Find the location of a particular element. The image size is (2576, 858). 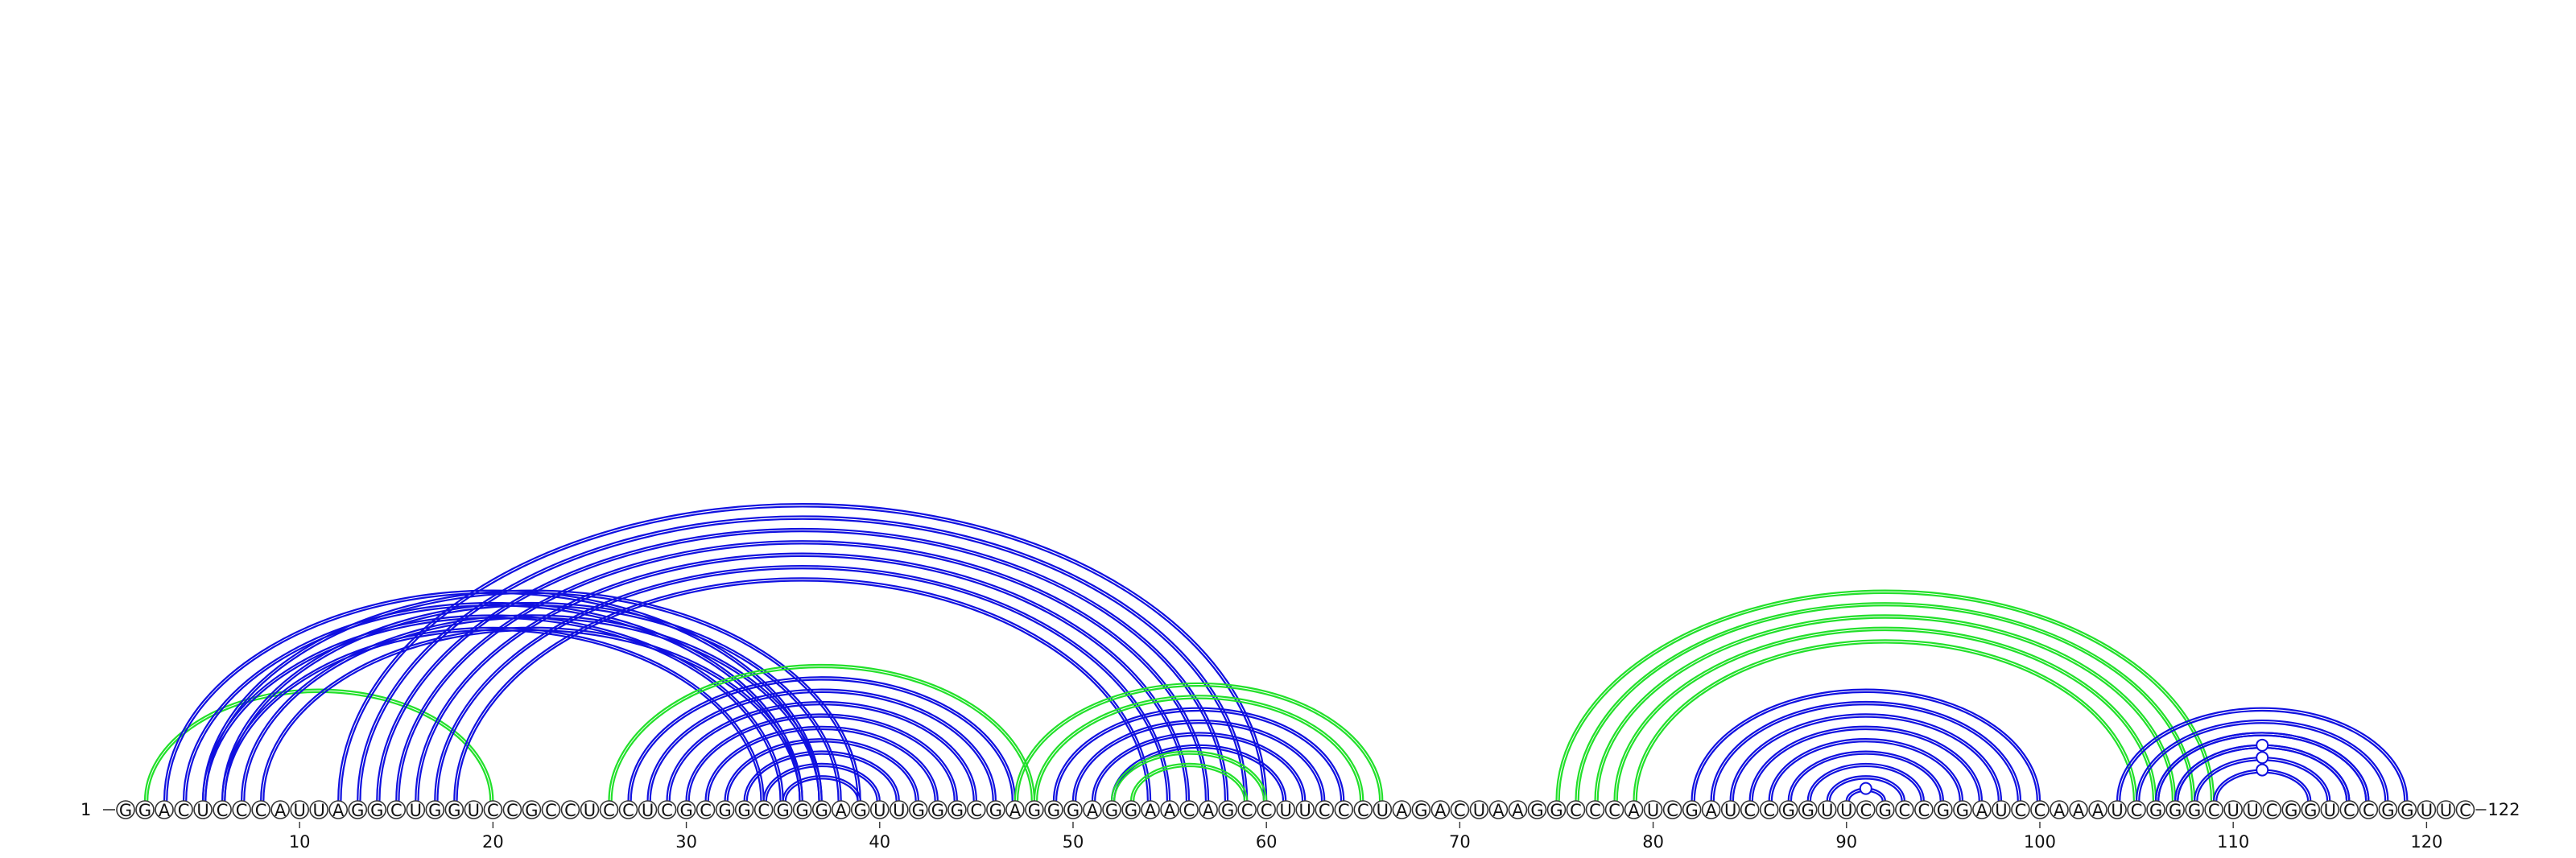

pair-arc-11-3-inner is located at coordinates (1885, 709).